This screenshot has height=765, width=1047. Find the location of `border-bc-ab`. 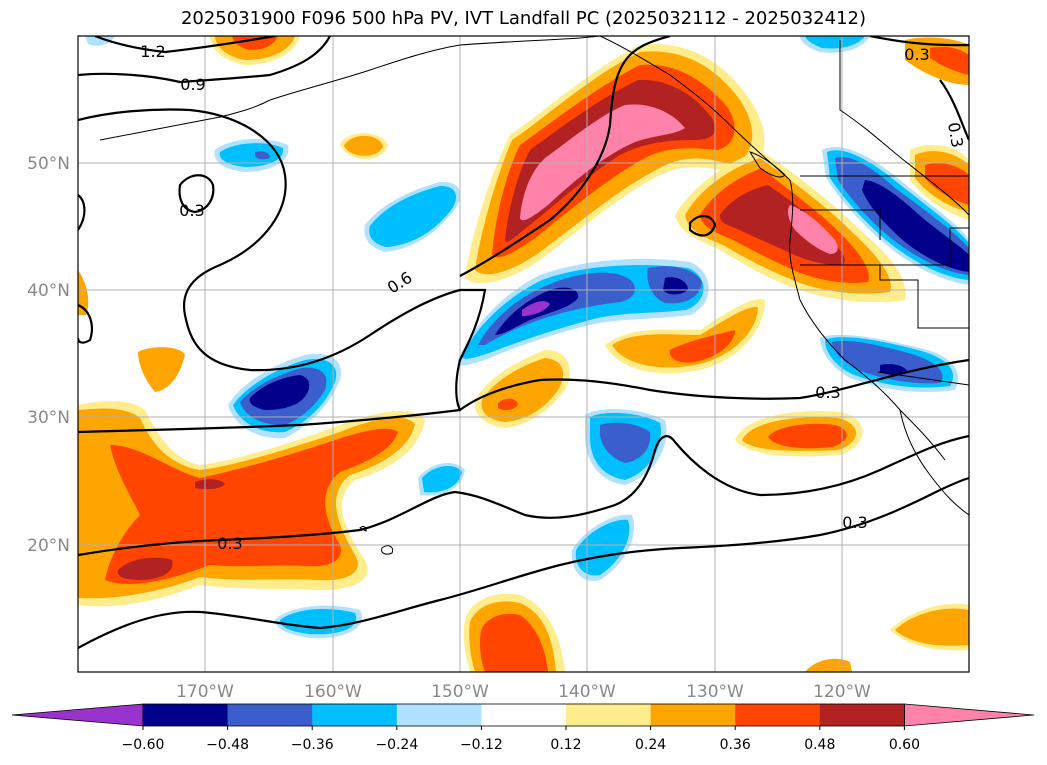

border-bc-ab is located at coordinates (904, 128).